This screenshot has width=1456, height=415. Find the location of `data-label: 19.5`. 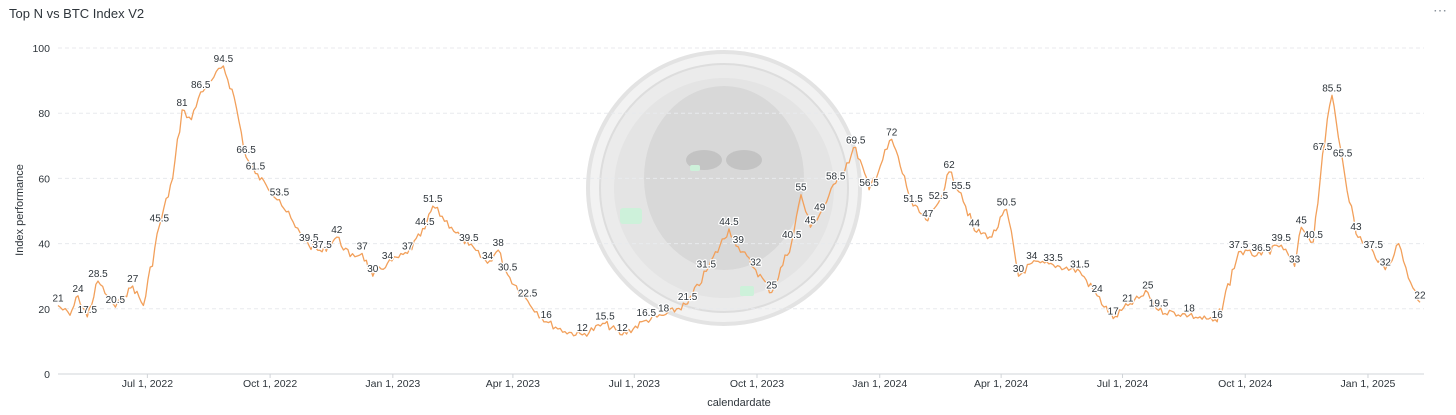

data-label: 19.5 is located at coordinates (1159, 303).